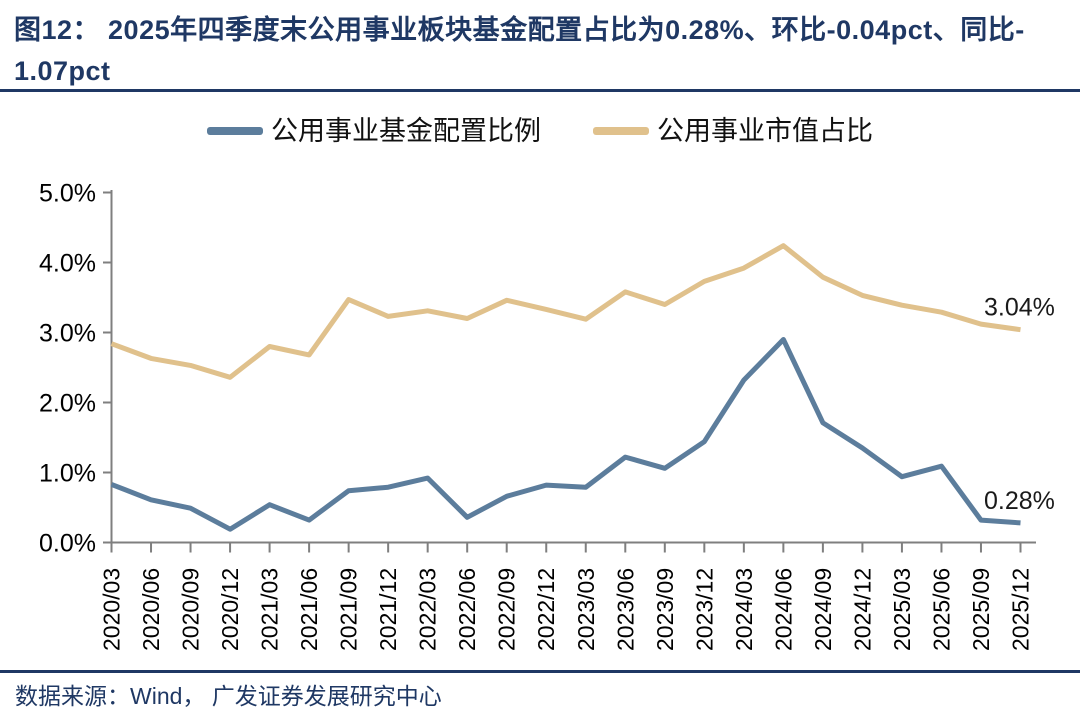  What do you see at coordinates (309, 609) in the screenshot?
I see `x-tick-label: 2021/06` at bounding box center [309, 609].